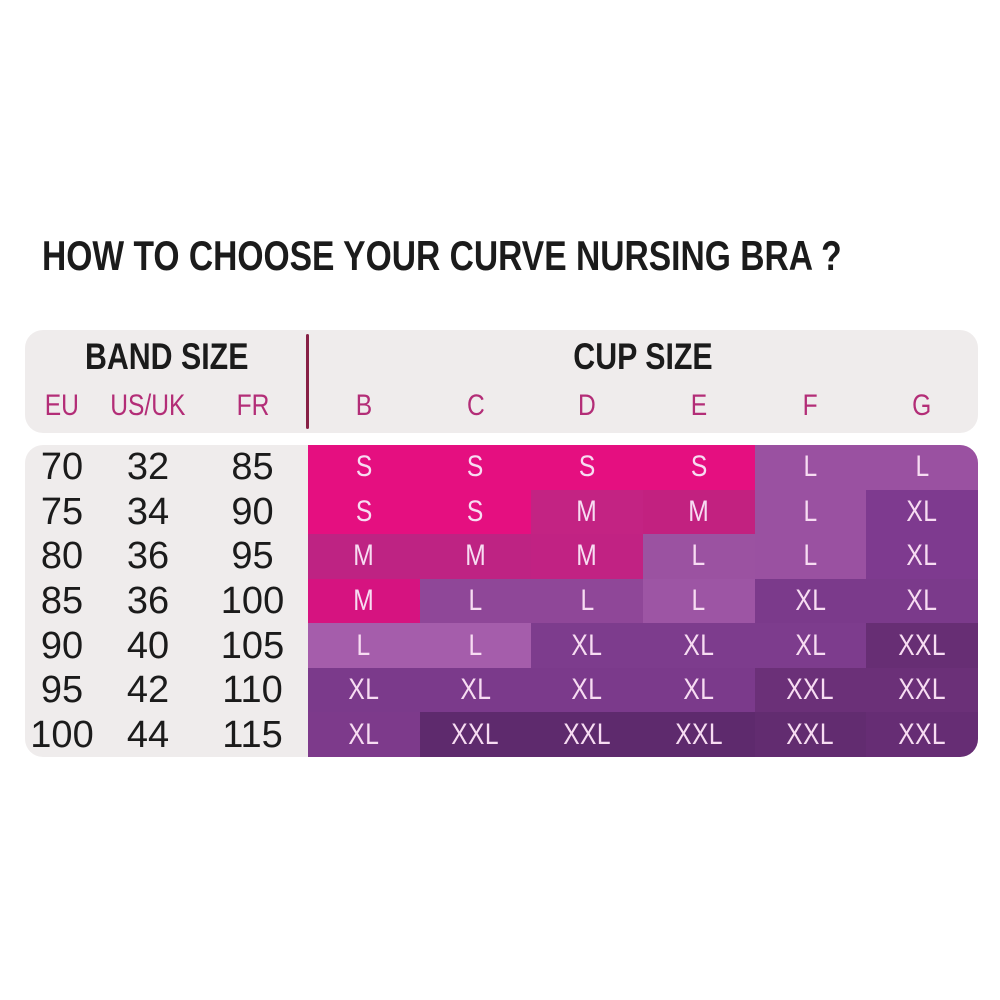 This screenshot has width=1000, height=1000. Describe the element at coordinates (252, 690) in the screenshot. I see `band-size-value: 110` at that location.